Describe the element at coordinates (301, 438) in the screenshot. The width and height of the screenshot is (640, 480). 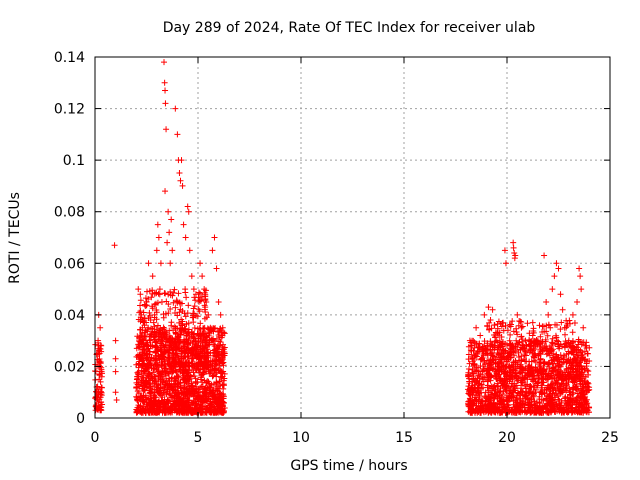
I see `x-tick-label: 10` at that location.